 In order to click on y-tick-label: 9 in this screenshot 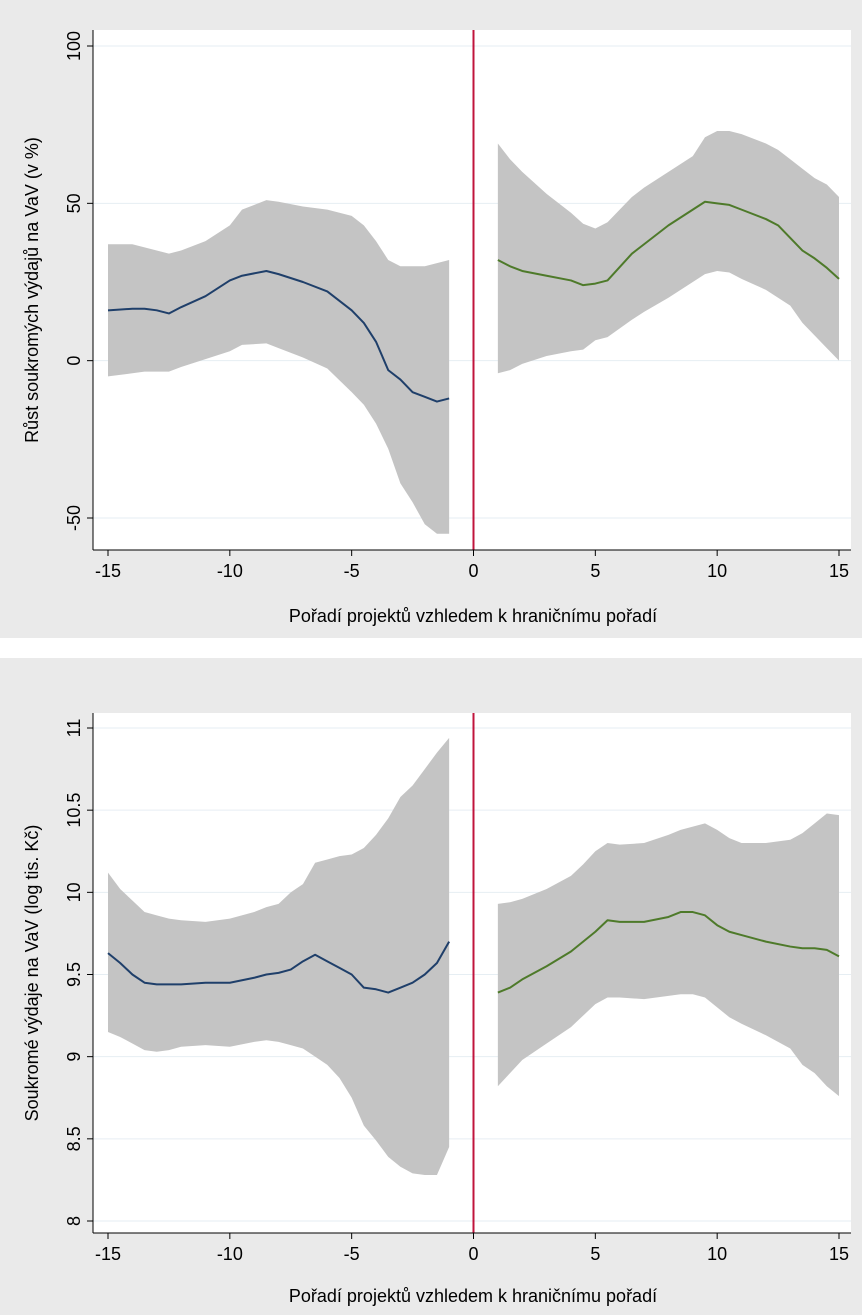, I will do `click(74, 1057)`.